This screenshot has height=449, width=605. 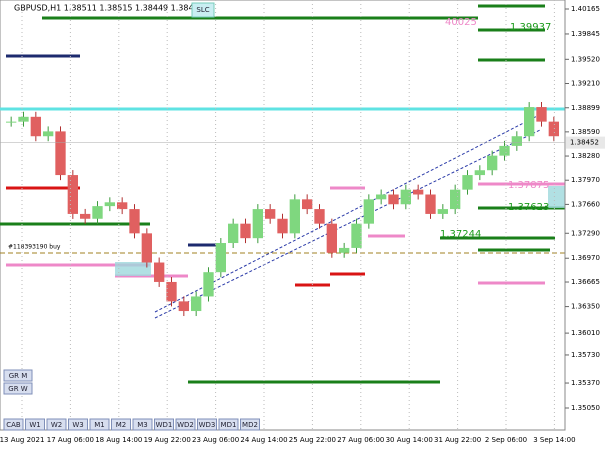 I want to click on current-price-label: 1.38452, so click(x=584, y=143).